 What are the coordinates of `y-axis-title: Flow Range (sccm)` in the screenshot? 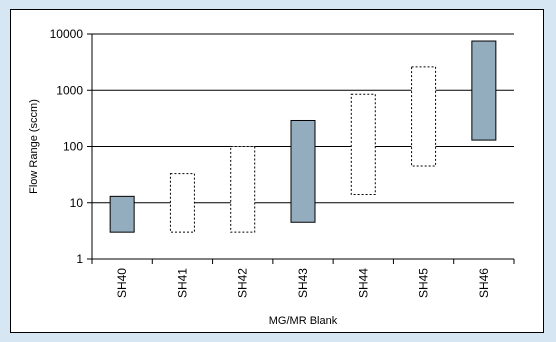 It's located at (34, 146).